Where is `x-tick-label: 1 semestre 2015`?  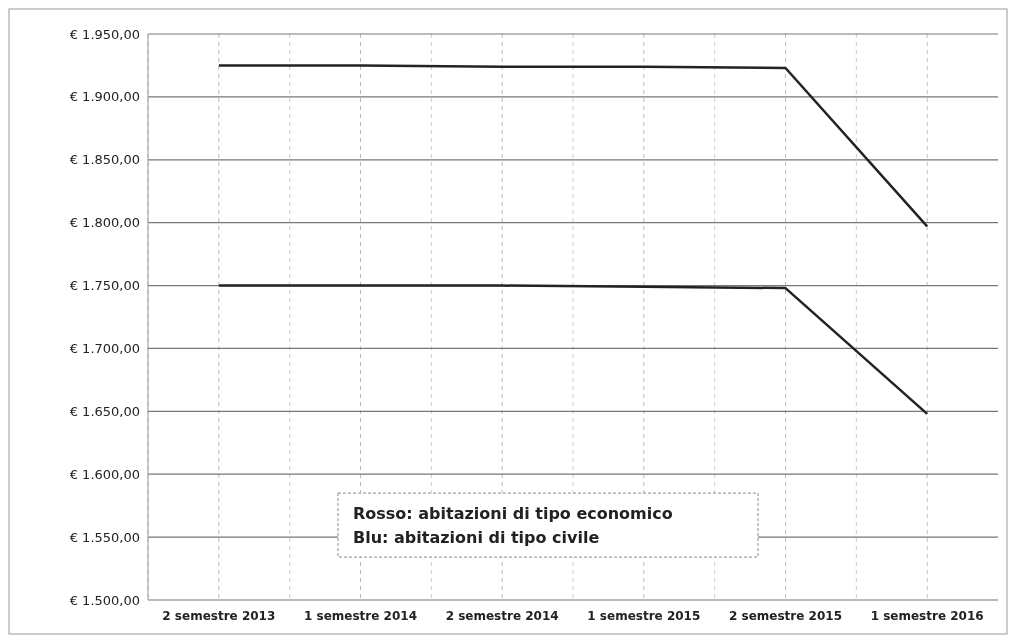 x-tick-label: 1 semestre 2015 is located at coordinates (644, 616).